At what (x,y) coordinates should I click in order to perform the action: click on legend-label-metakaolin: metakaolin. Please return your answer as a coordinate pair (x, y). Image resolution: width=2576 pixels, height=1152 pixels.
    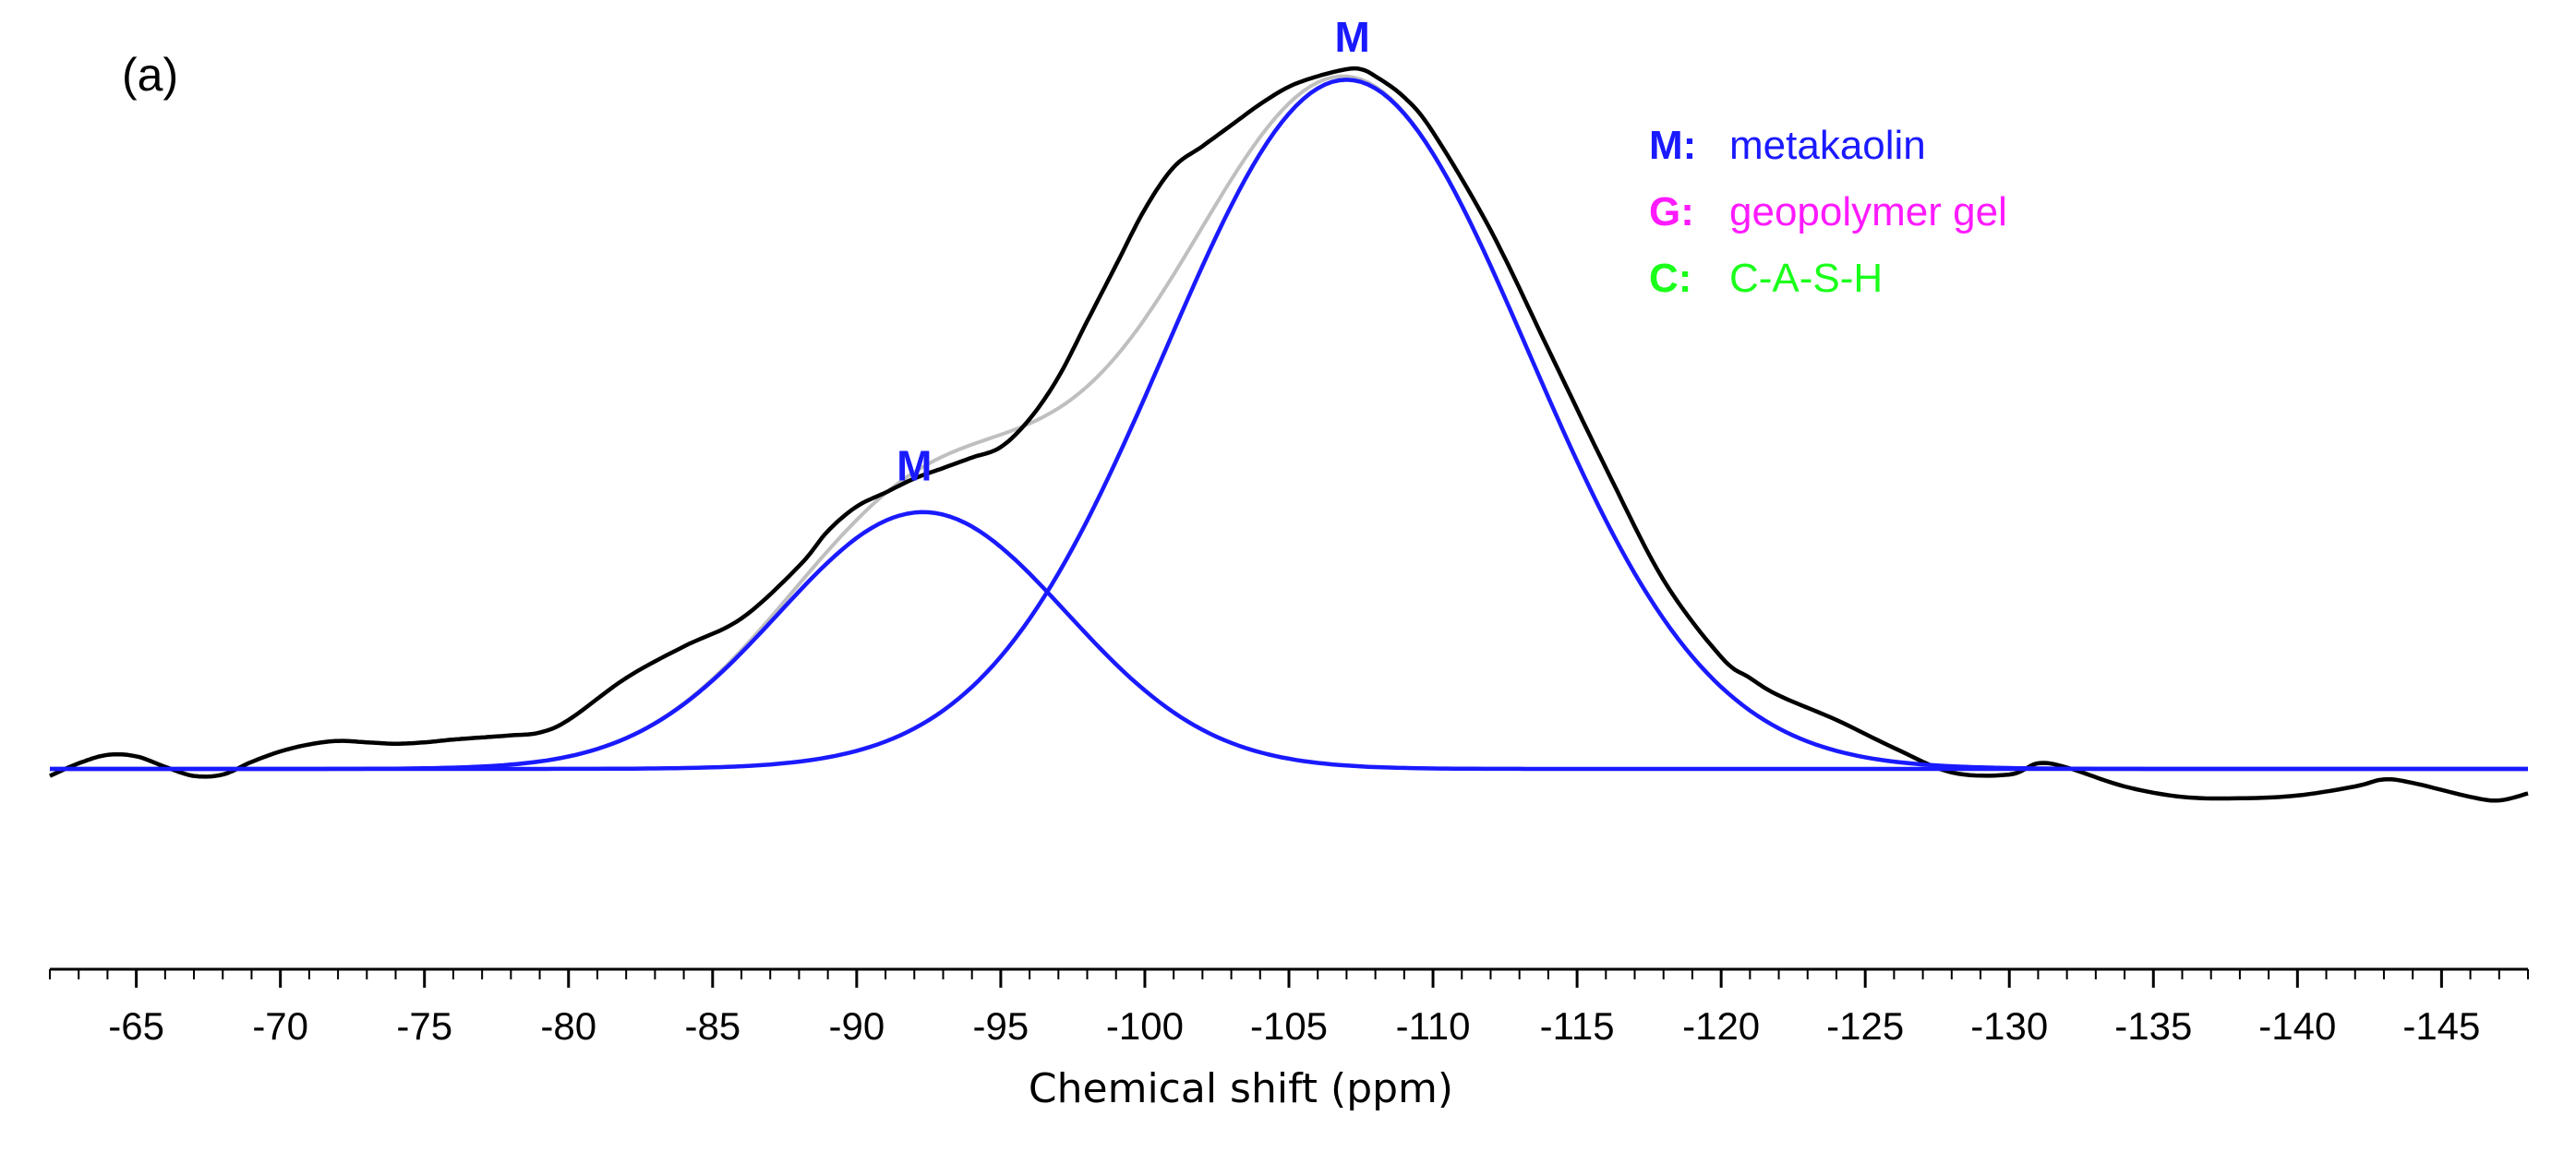
    Looking at the image, I should click on (1827, 145).